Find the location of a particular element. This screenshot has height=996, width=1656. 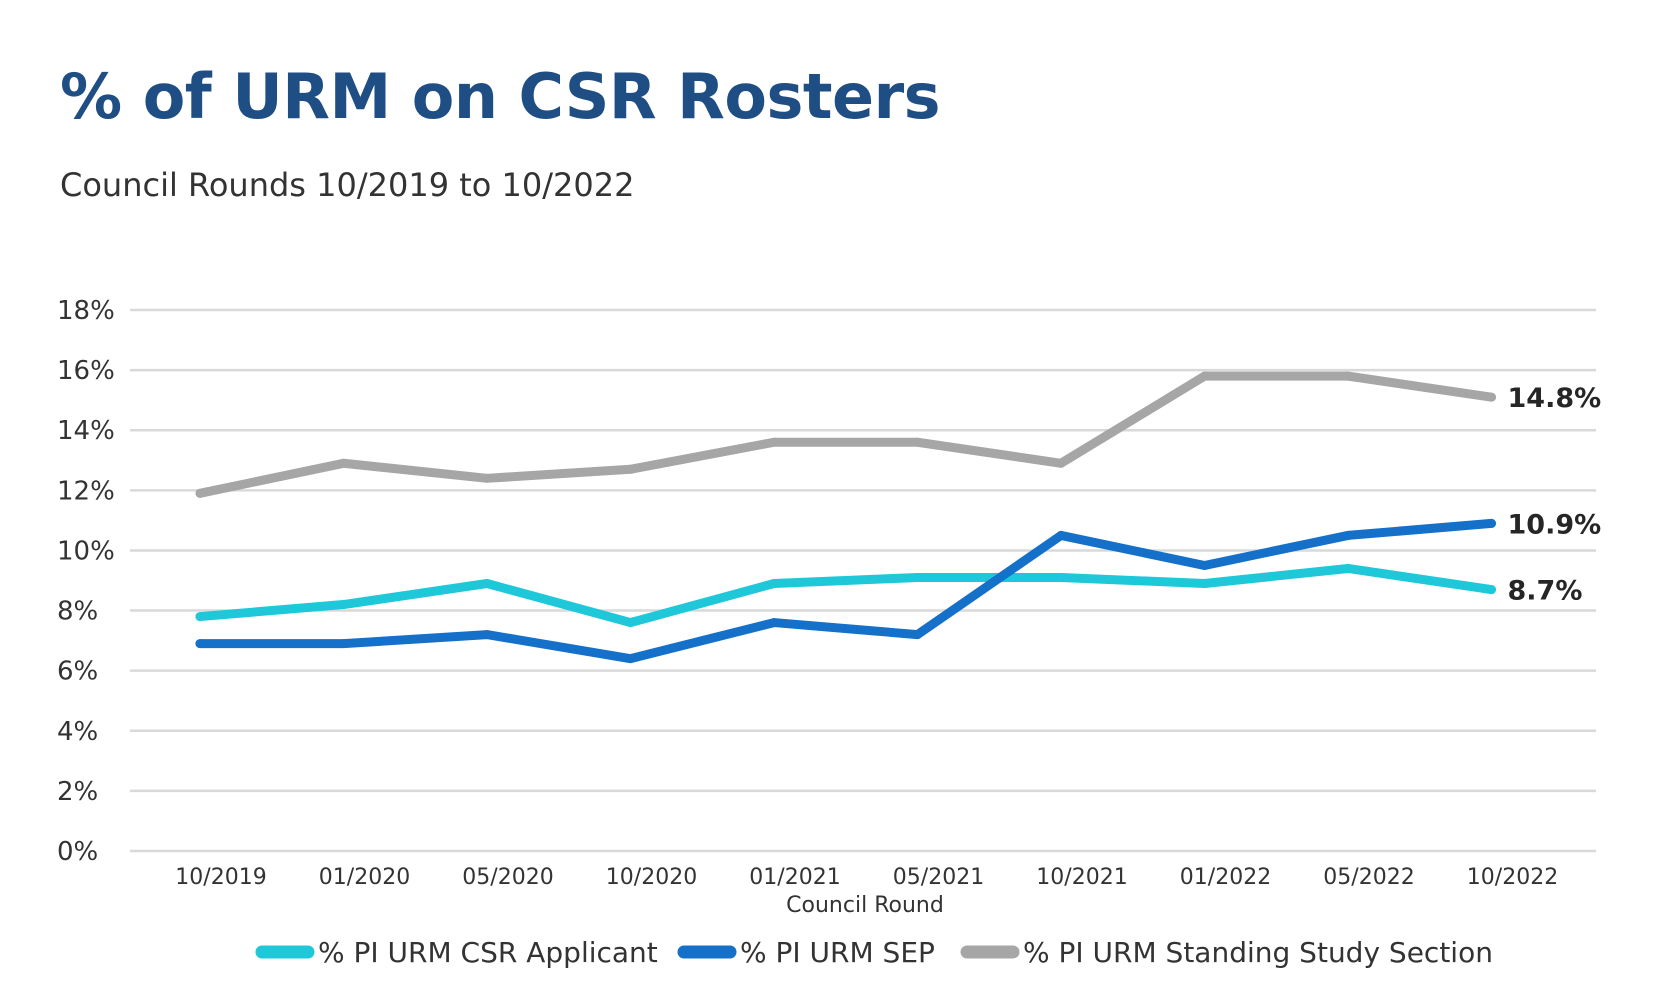

x-tick-label: 01/2021 is located at coordinates (794, 877).